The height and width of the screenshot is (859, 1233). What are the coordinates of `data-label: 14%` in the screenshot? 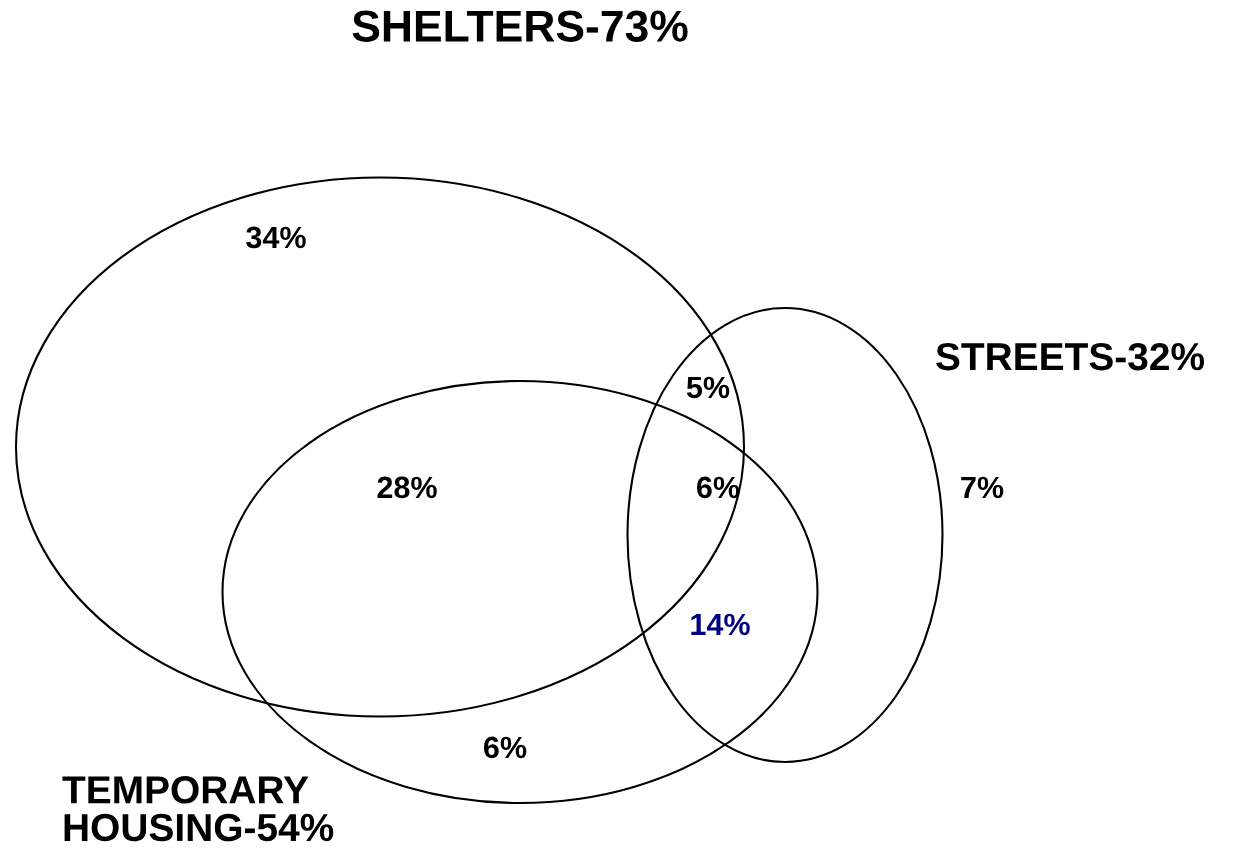 It's located at (720, 624).